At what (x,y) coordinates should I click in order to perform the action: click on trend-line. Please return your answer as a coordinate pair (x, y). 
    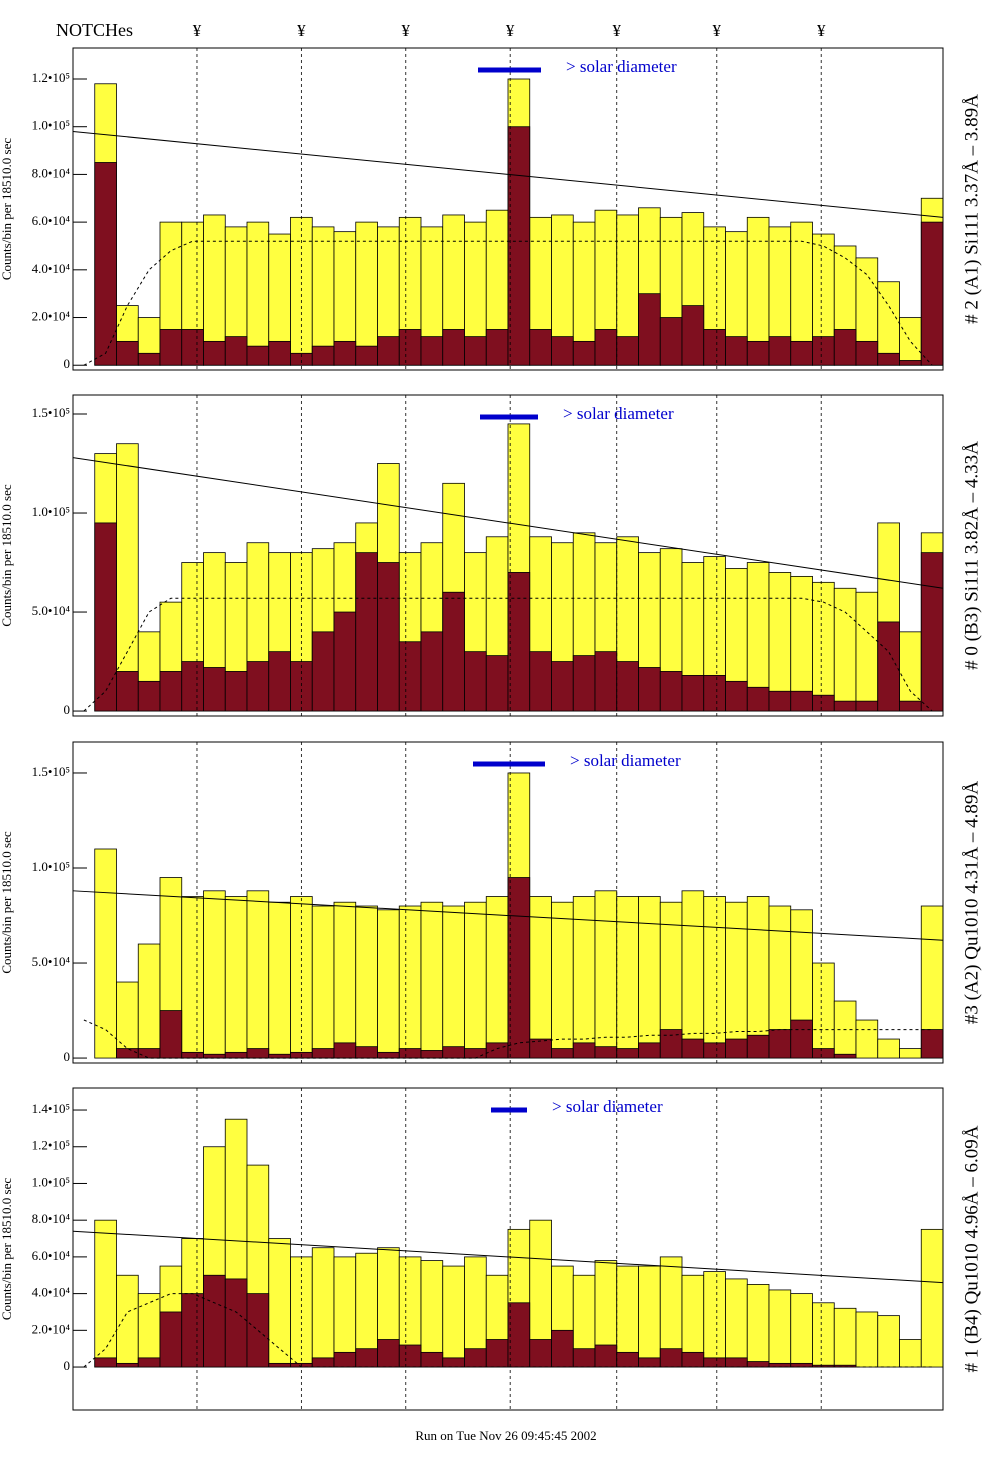
    Looking at the image, I should click on (508, 174).